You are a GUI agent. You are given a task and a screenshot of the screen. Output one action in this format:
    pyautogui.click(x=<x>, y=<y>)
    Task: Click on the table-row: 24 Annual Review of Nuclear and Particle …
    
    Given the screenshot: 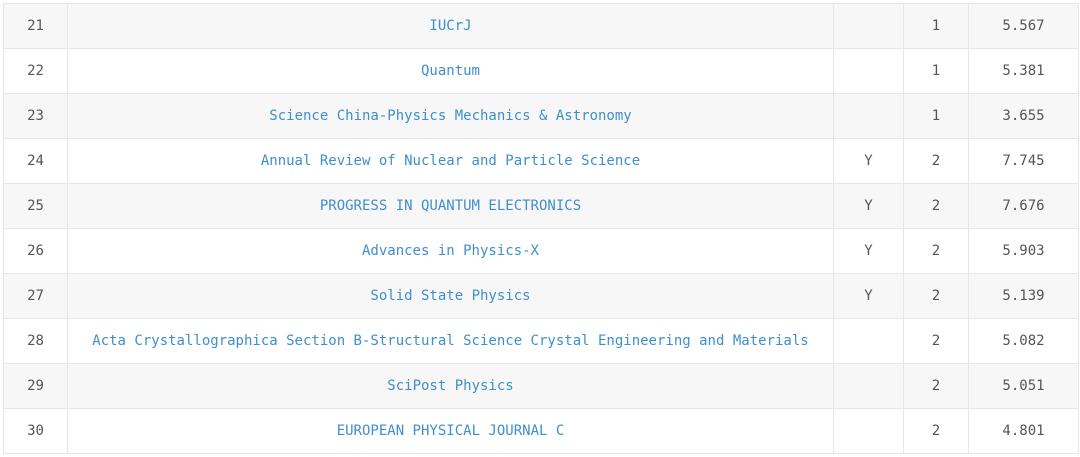 What is the action you would take?
    pyautogui.click(x=541, y=161)
    